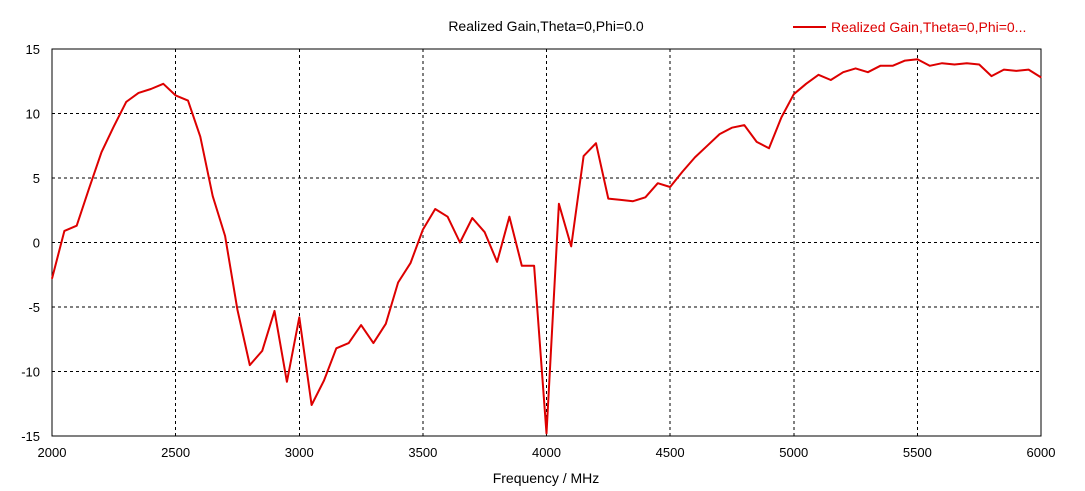 This screenshot has width=1085, height=491. Describe the element at coordinates (793, 452) in the screenshot. I see `x-tick-label: 5000` at that location.